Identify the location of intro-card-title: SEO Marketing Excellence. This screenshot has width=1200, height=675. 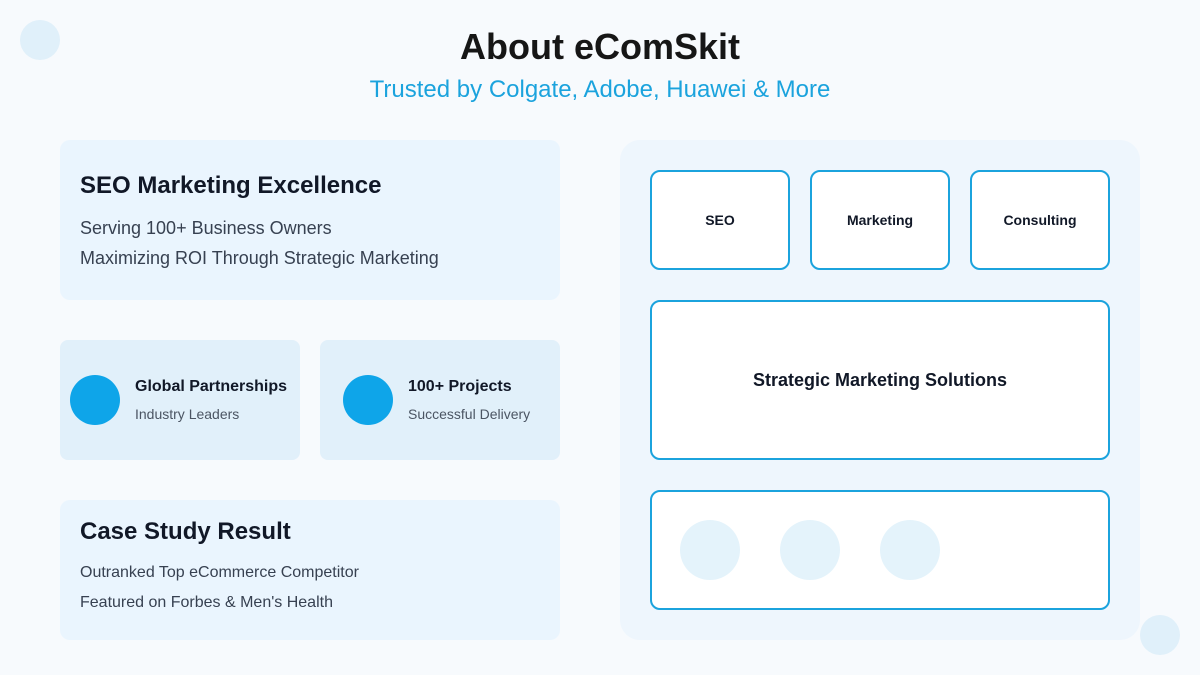
(231, 185).